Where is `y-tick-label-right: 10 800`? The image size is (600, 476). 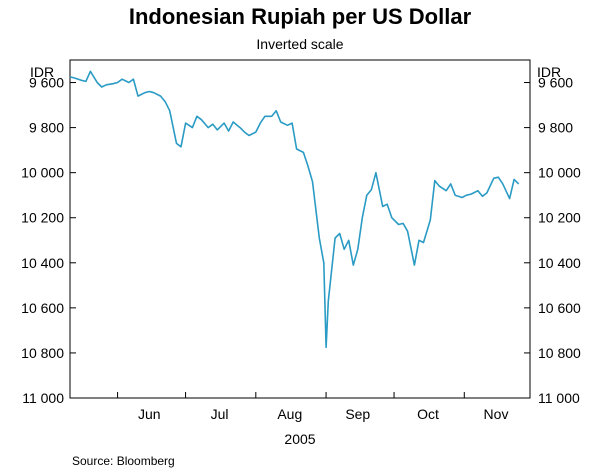 y-tick-label-right: 10 800 is located at coordinates (559, 353).